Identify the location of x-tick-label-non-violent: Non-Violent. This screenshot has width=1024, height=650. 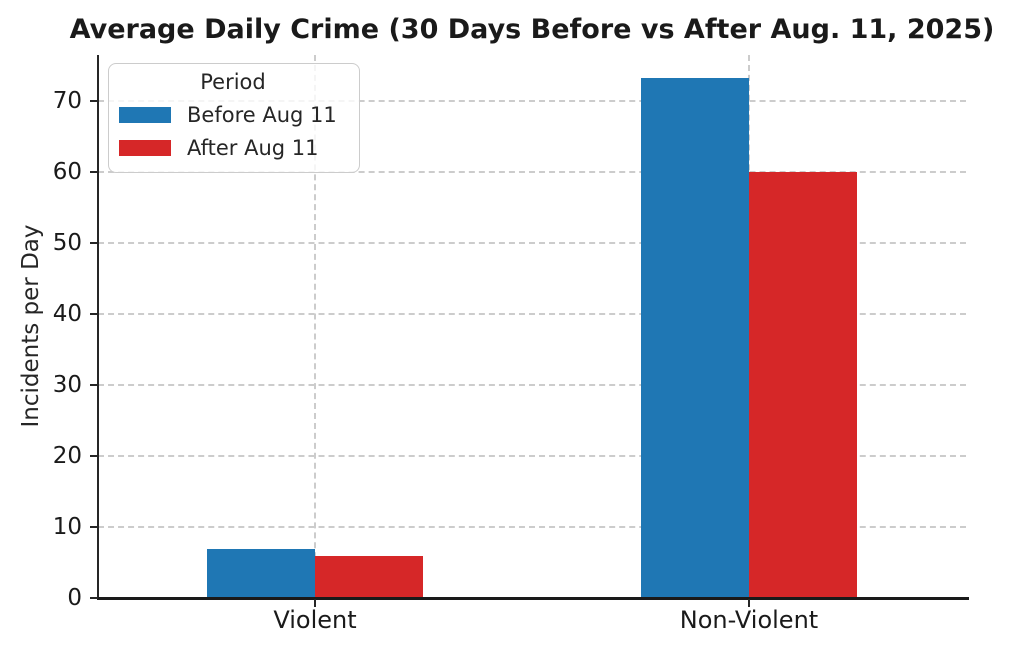
(749, 620).